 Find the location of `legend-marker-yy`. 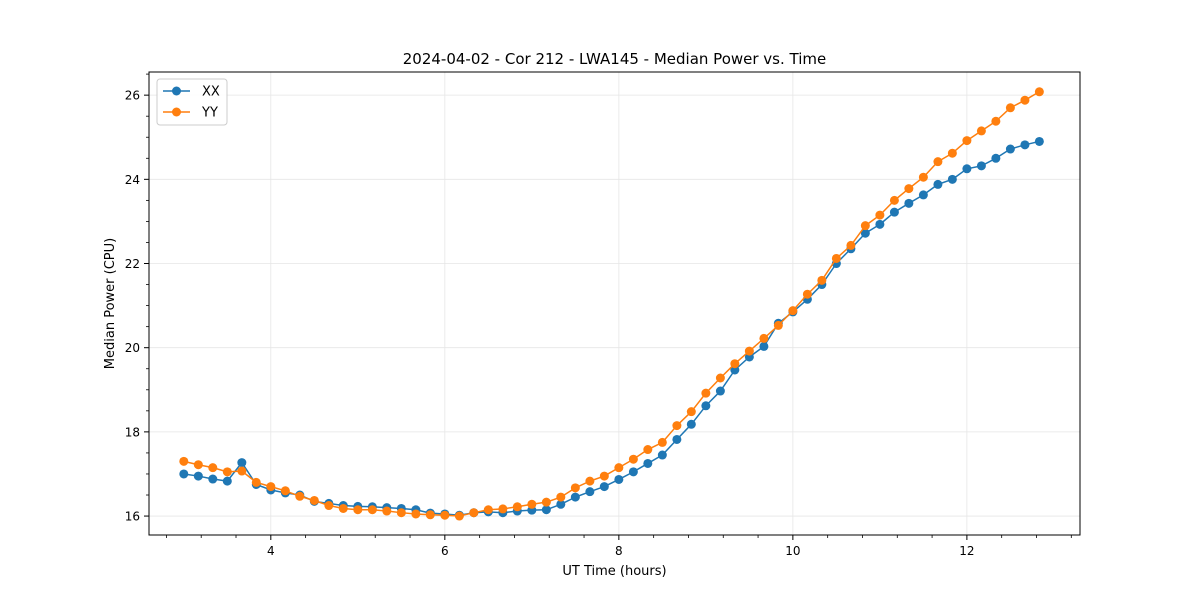

legend-marker-yy is located at coordinates (176, 112).